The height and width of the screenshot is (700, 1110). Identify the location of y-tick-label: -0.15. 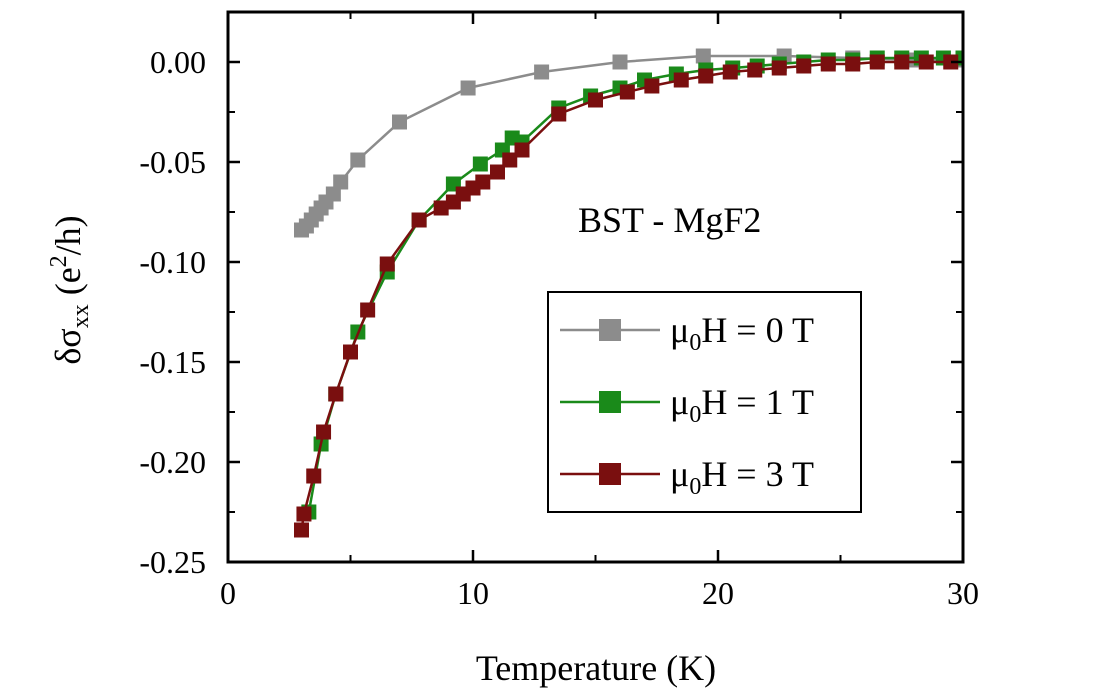
(172, 362).